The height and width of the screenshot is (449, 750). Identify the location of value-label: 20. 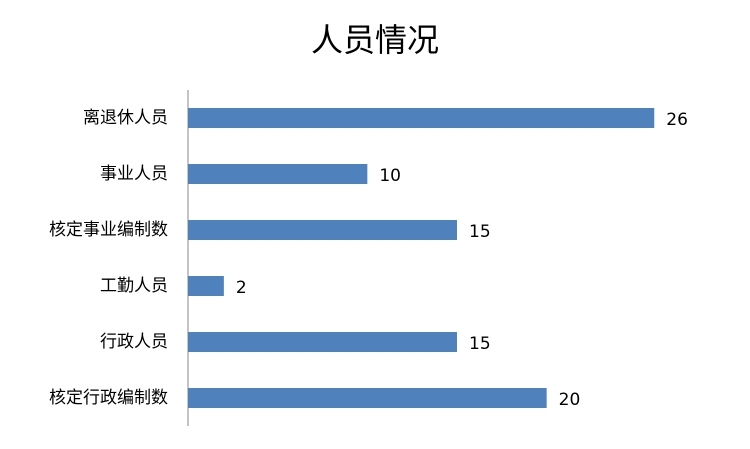
(570, 400).